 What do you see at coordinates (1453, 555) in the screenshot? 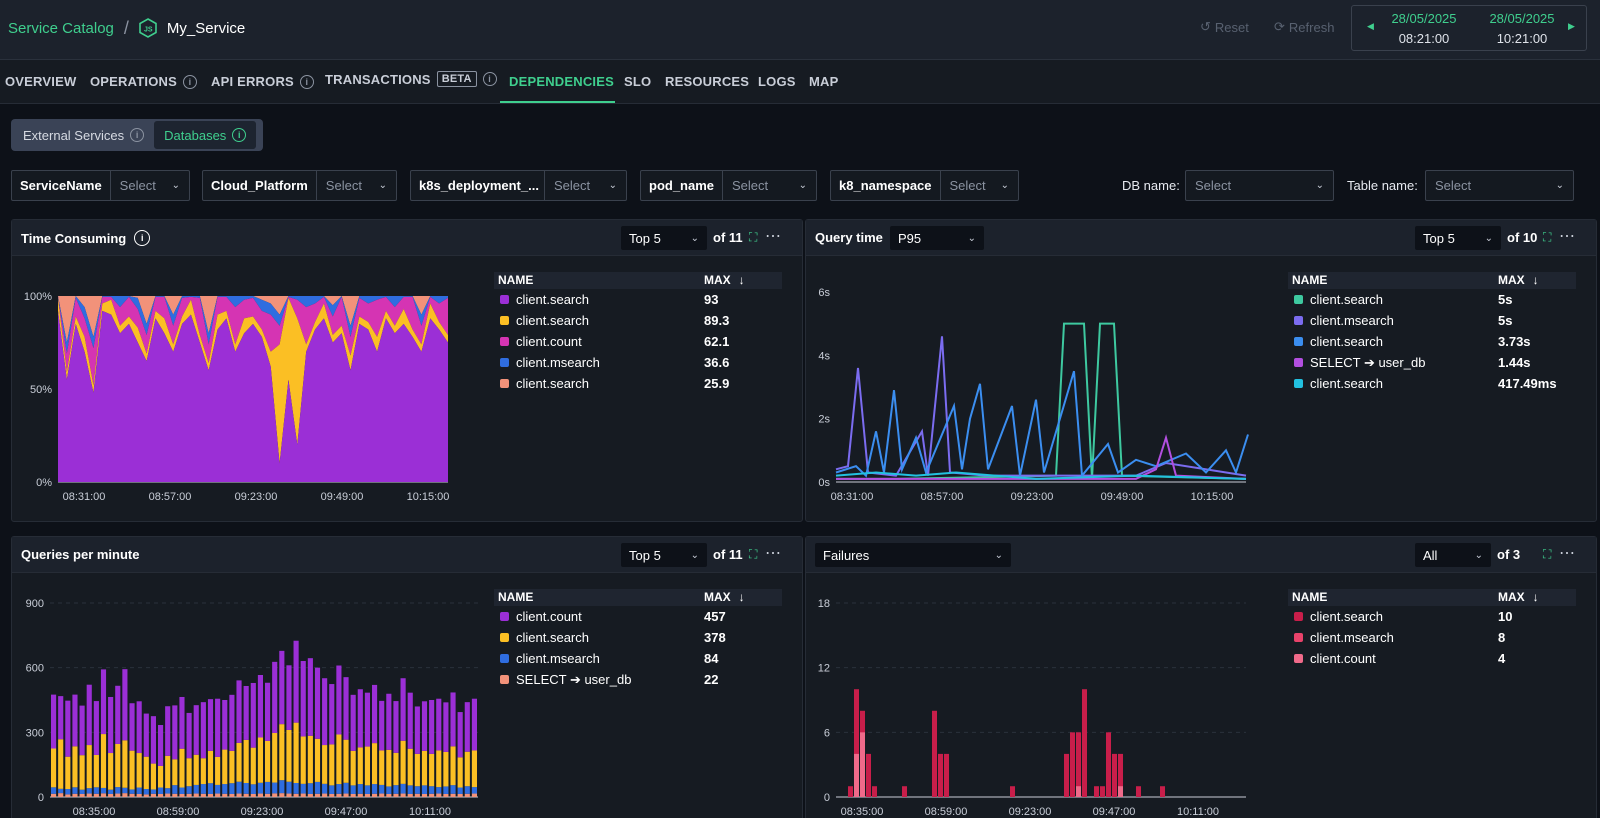
I see `top-n-select: All ⌄` at bounding box center [1453, 555].